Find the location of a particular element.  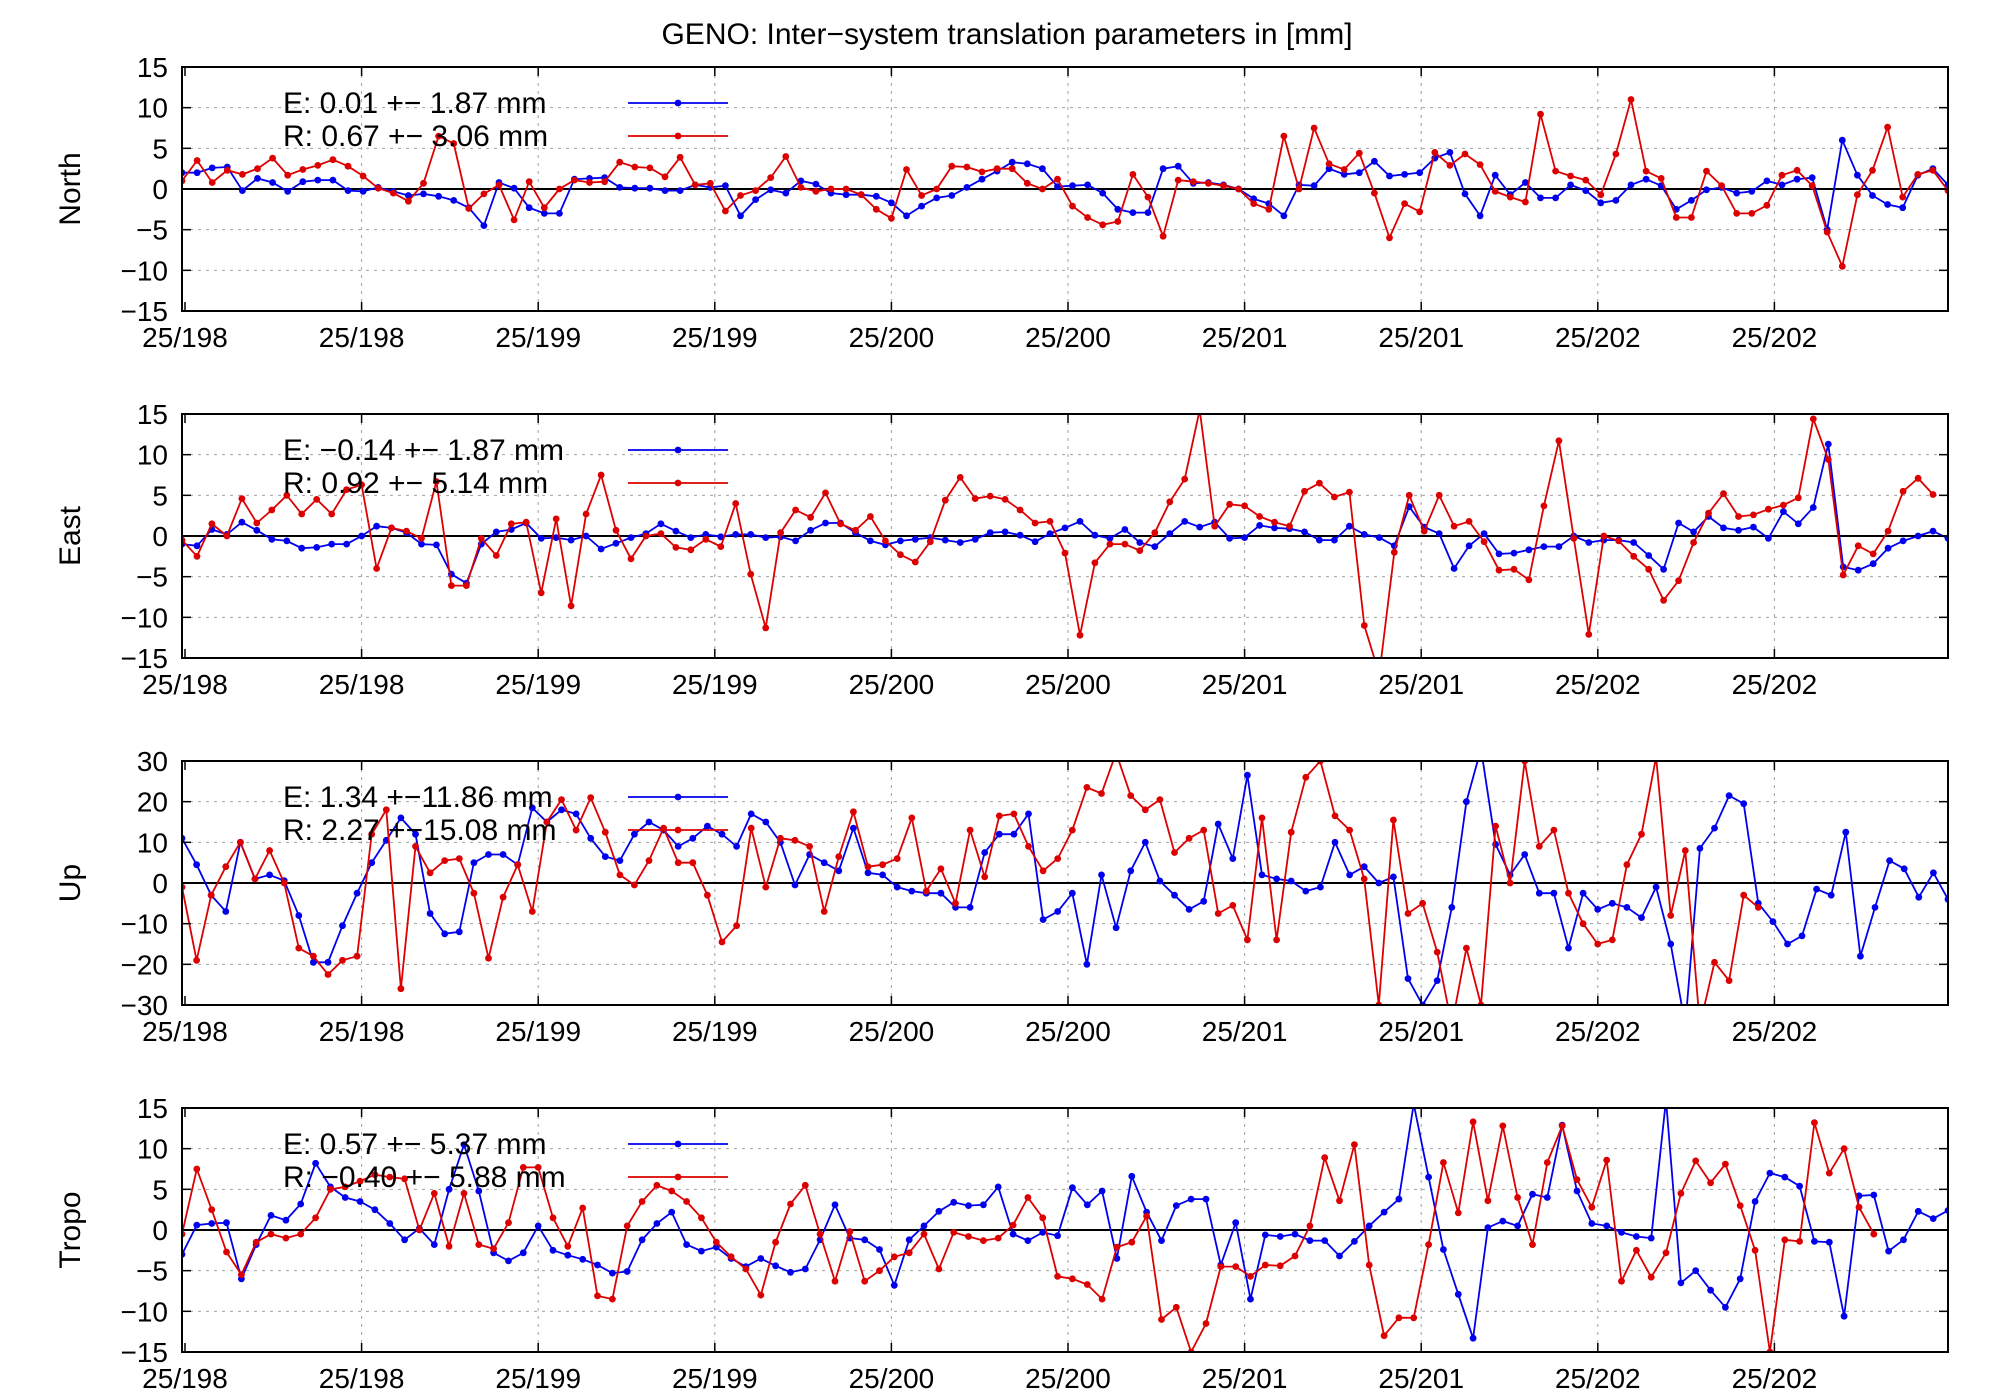

x-tick-label: 25/199 is located at coordinates (538, 684).